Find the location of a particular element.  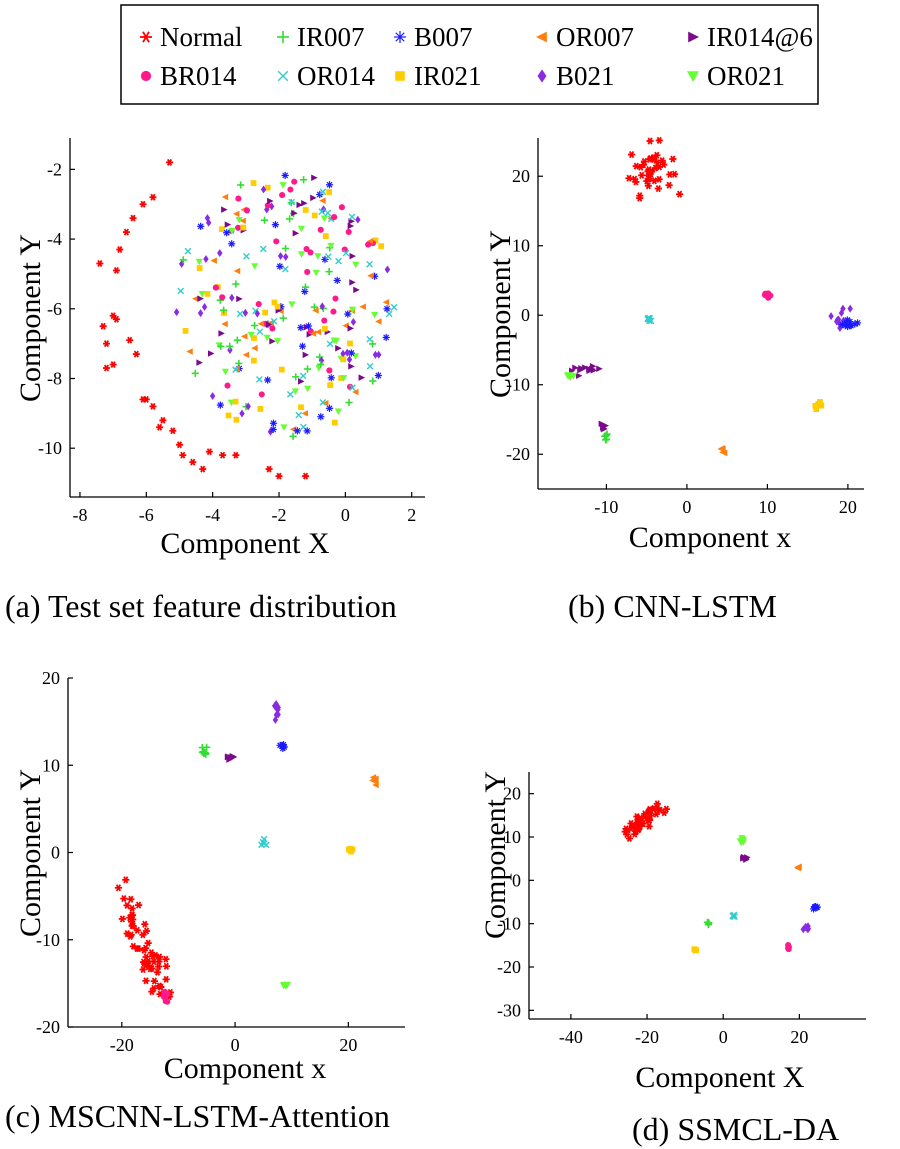

legend-label: OR021 is located at coordinates (746, 76).